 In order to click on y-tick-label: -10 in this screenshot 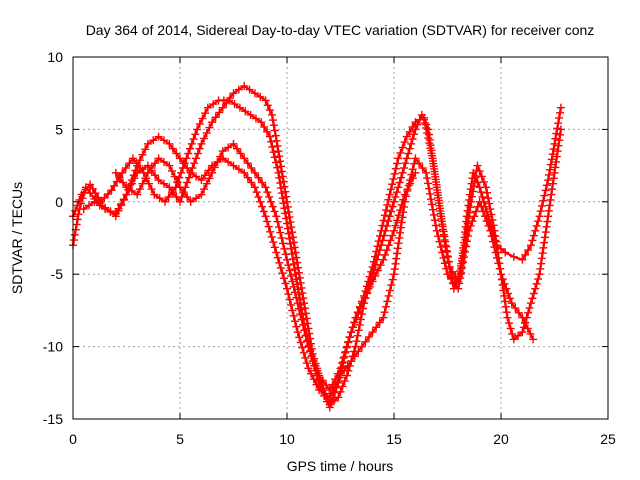, I will do `click(53, 347)`.